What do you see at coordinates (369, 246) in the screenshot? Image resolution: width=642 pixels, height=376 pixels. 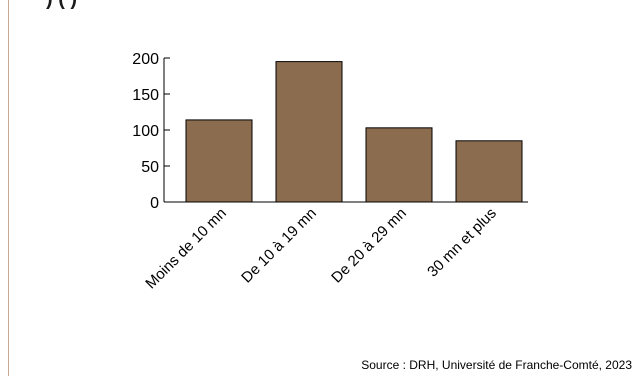 I see `x-tick-label: De 20 à 29 mn` at bounding box center [369, 246].